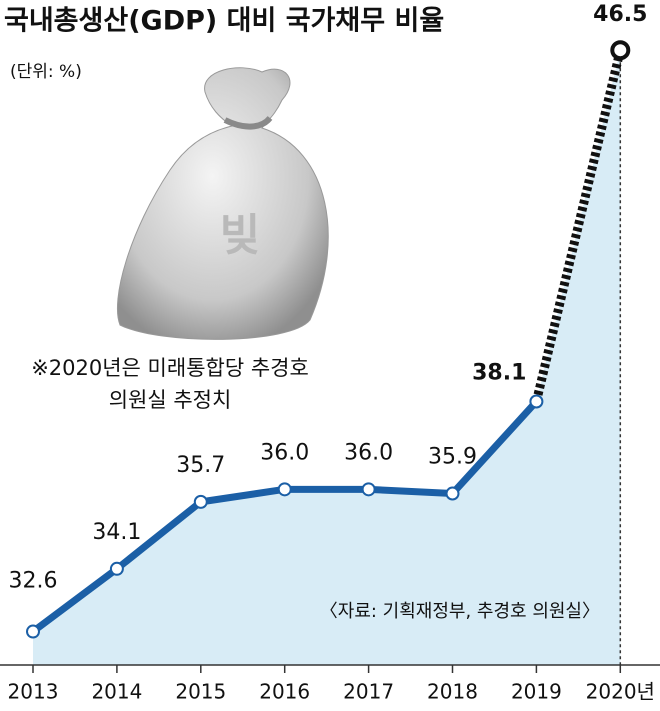 This screenshot has height=711, width=660. Describe the element at coordinates (116, 532) in the screenshot. I see `value-label: 34.1` at that location.